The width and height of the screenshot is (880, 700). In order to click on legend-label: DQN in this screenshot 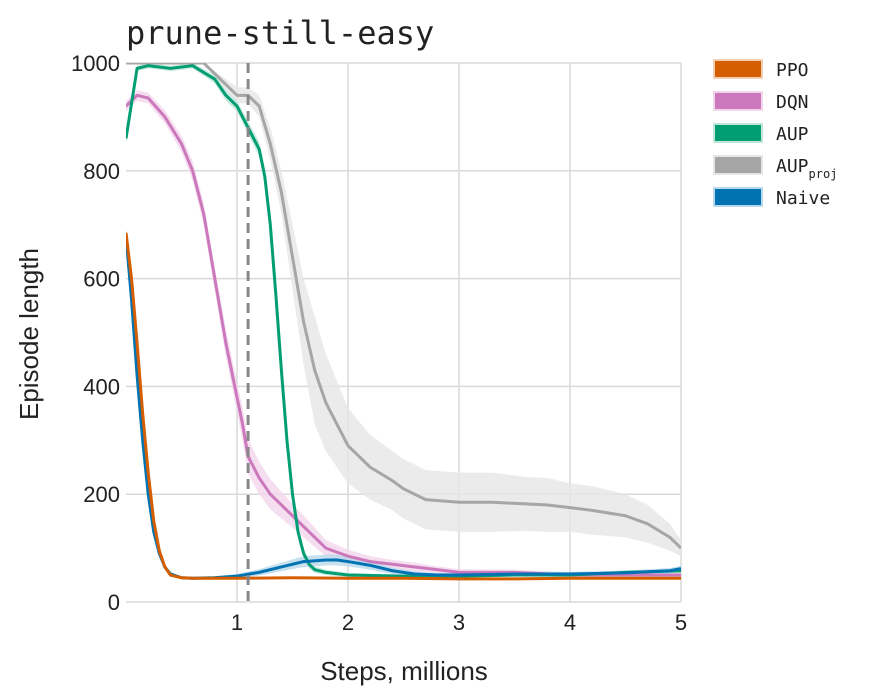, I will do `click(792, 102)`.